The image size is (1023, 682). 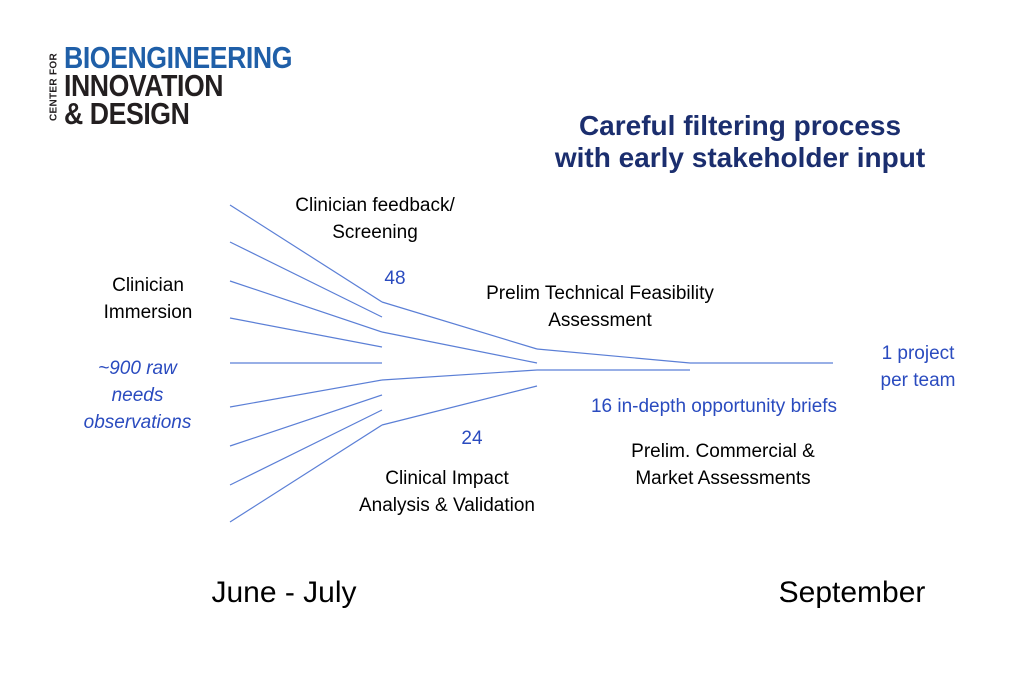 What do you see at coordinates (144, 85) in the screenshot?
I see `logo-line-innovation: INNOVATION` at bounding box center [144, 85].